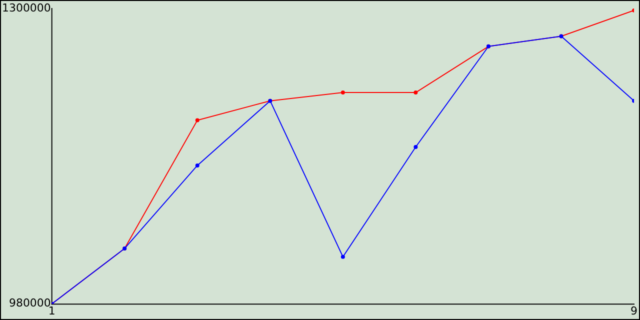 This screenshot has height=320, width=640. What do you see at coordinates (30, 303) in the screenshot?
I see `y-tick-label: 980000` at bounding box center [30, 303].